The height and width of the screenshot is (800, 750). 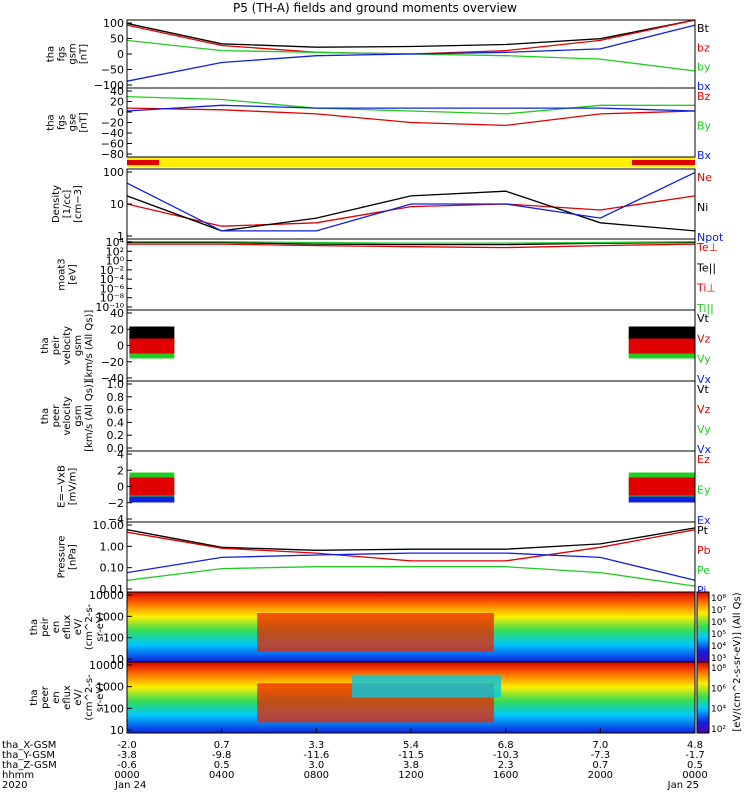 I want to click on xaxis-value-1-3: 0400, so click(x=221, y=775).